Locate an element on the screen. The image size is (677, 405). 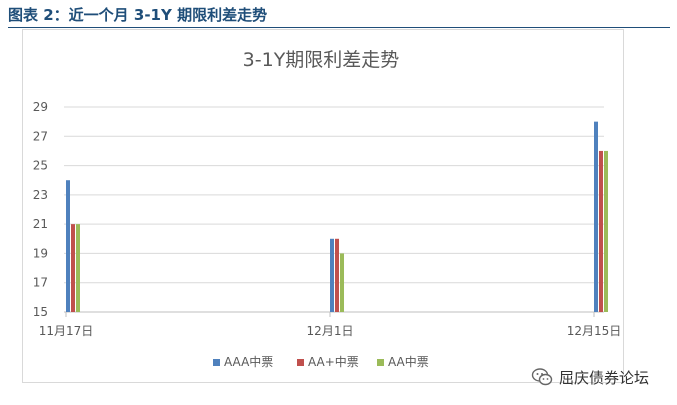
y-tick-label: 29 is located at coordinates (40, 107).